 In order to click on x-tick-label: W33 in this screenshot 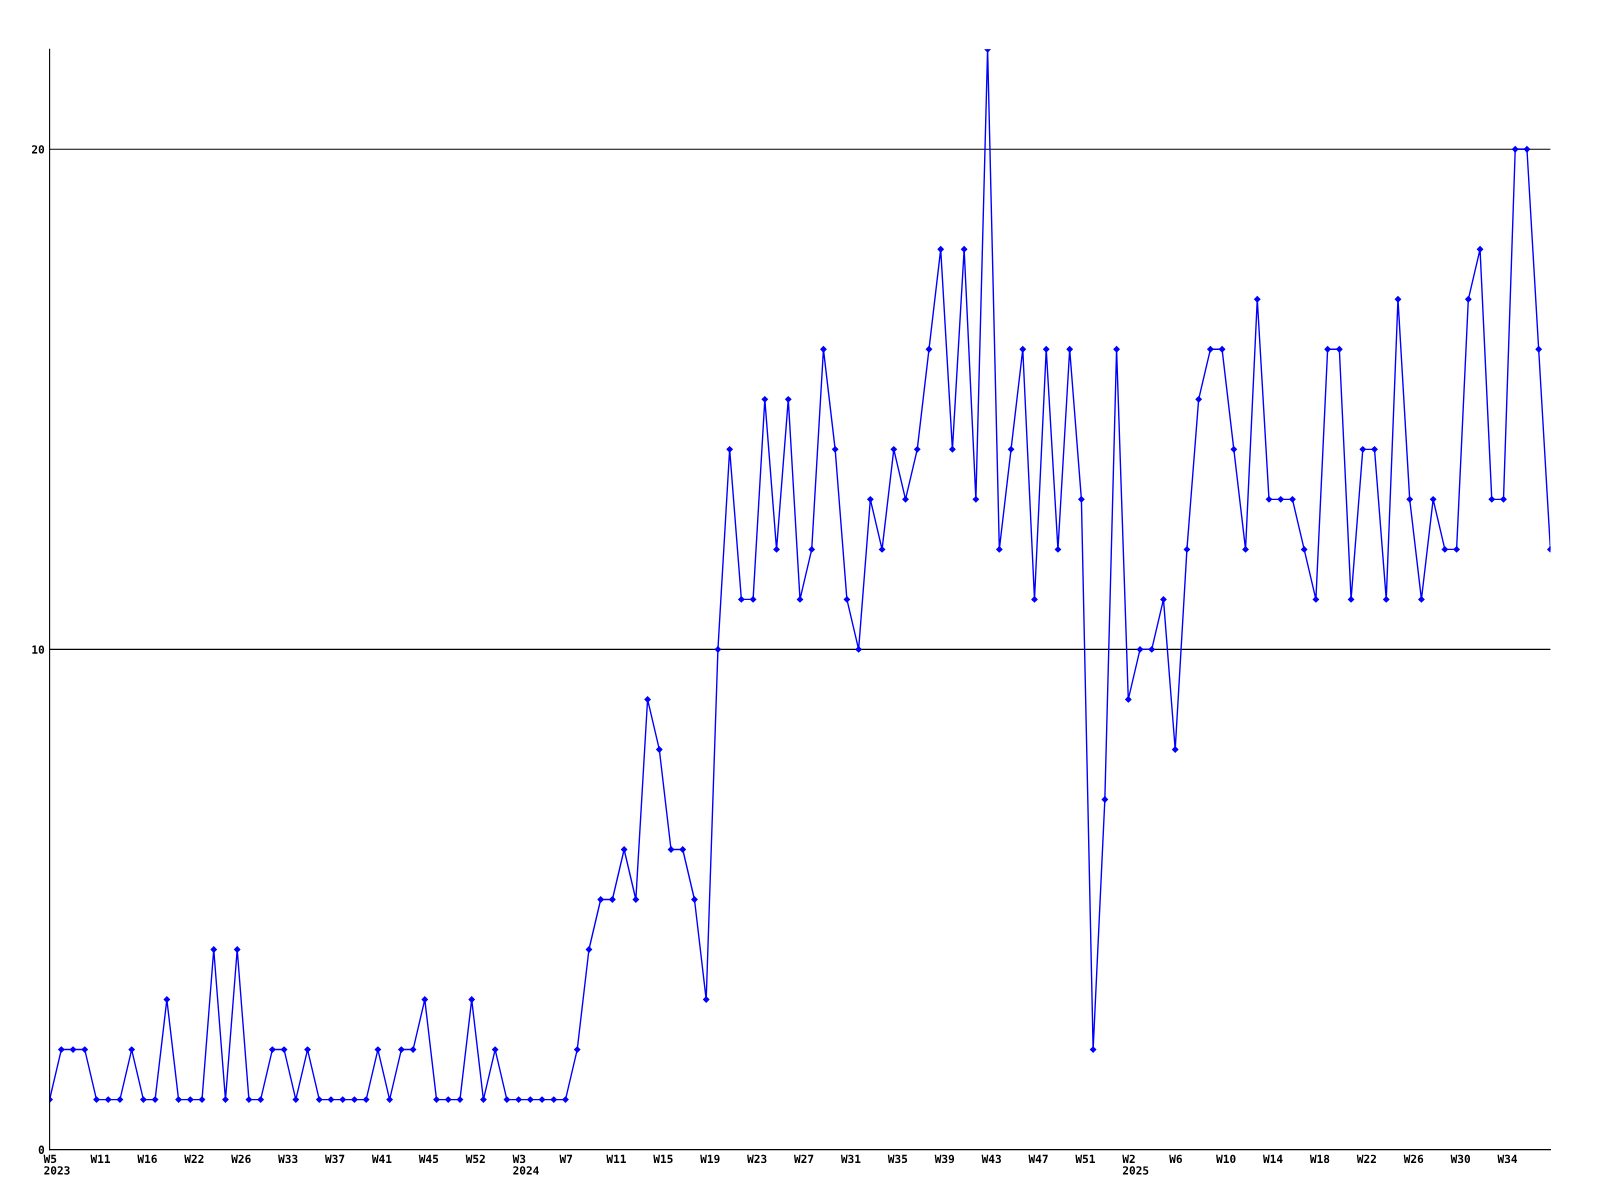, I will do `click(288, 1159)`.